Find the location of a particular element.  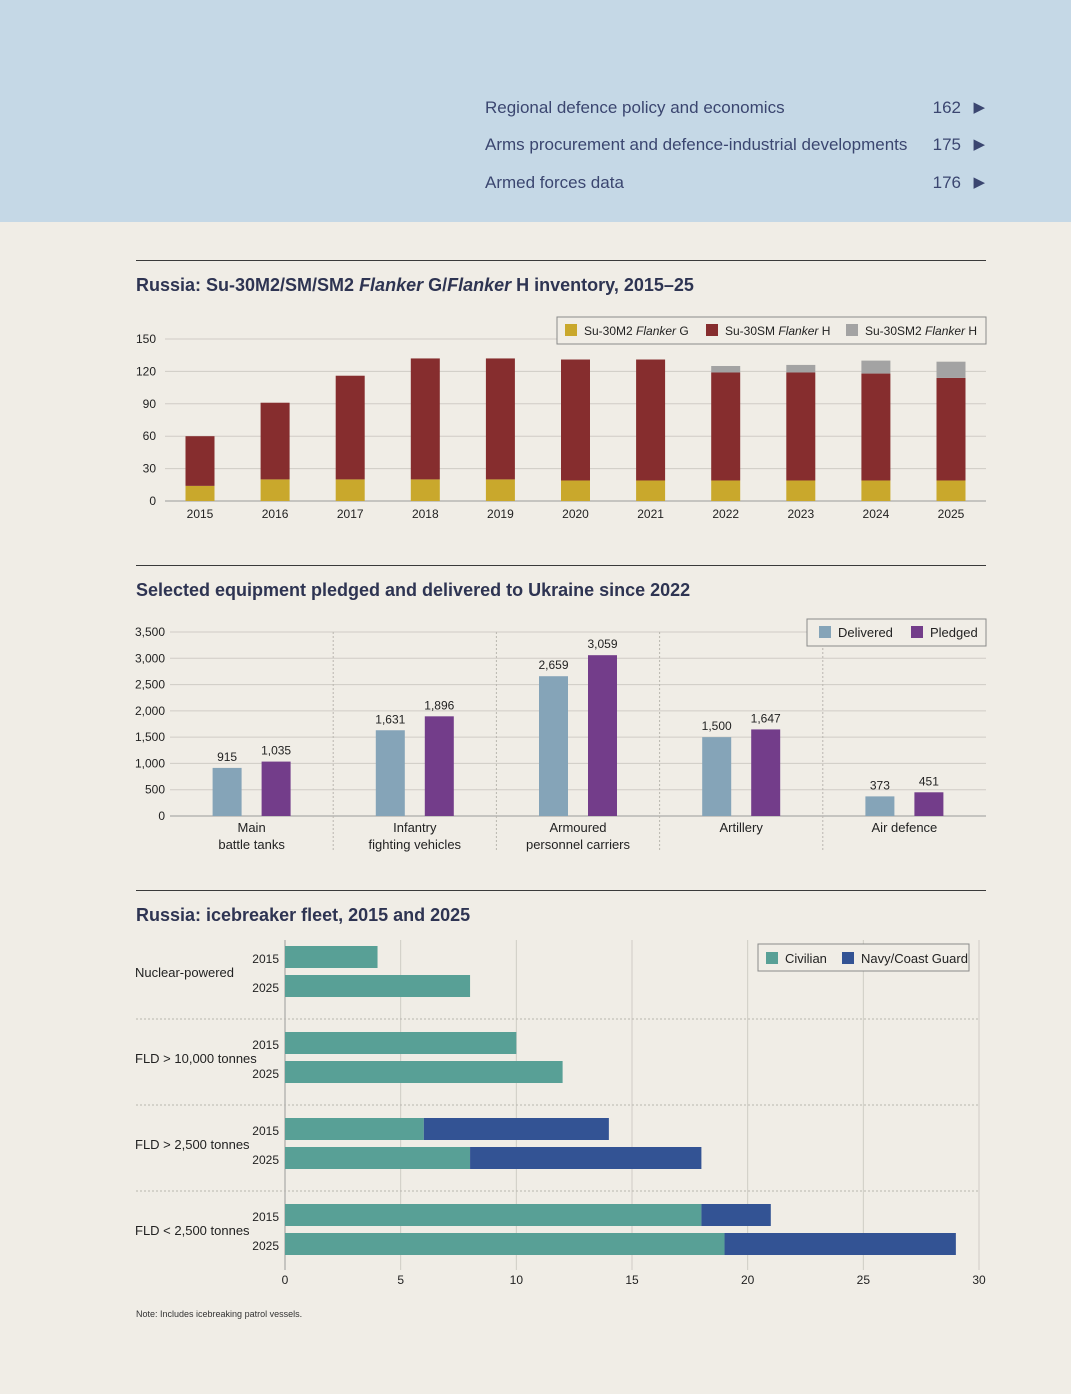

x-tick-label: 2016 is located at coordinates (275, 514).